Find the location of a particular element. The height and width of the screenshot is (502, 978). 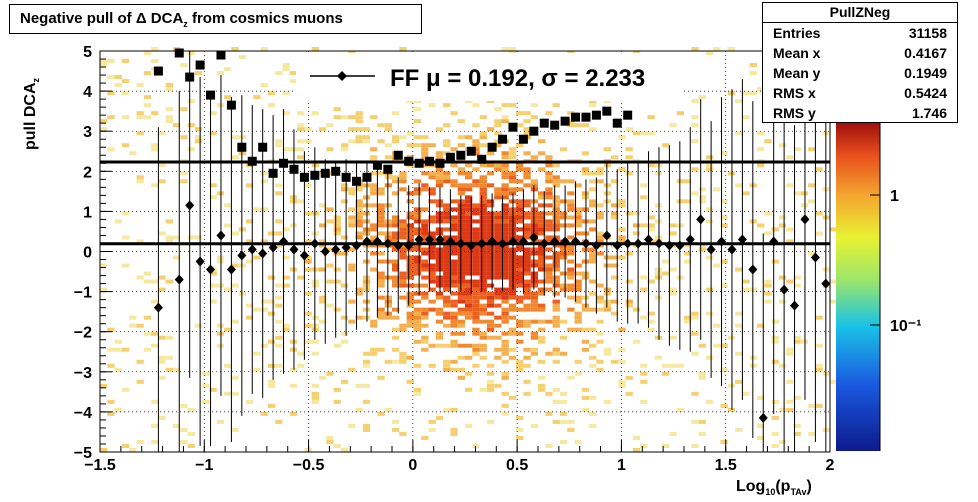

x-axis-label: Log10(pTAv) is located at coordinates (774, 487).